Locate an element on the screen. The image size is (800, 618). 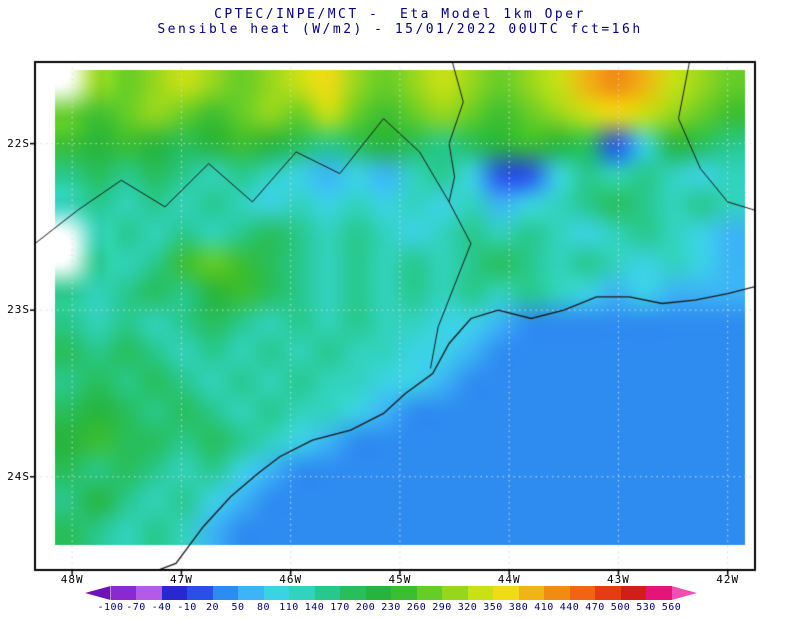
x-axis-label: 43W is located at coordinates (618, 579).